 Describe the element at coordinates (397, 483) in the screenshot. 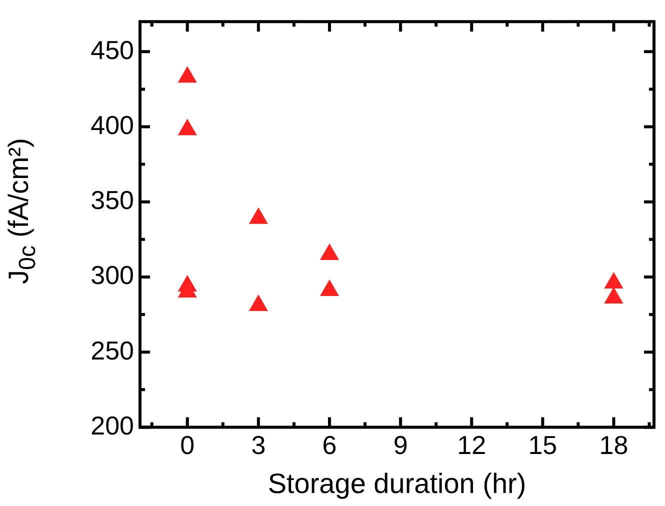

I see `x-axis-title: Storage duration (hr)` at that location.